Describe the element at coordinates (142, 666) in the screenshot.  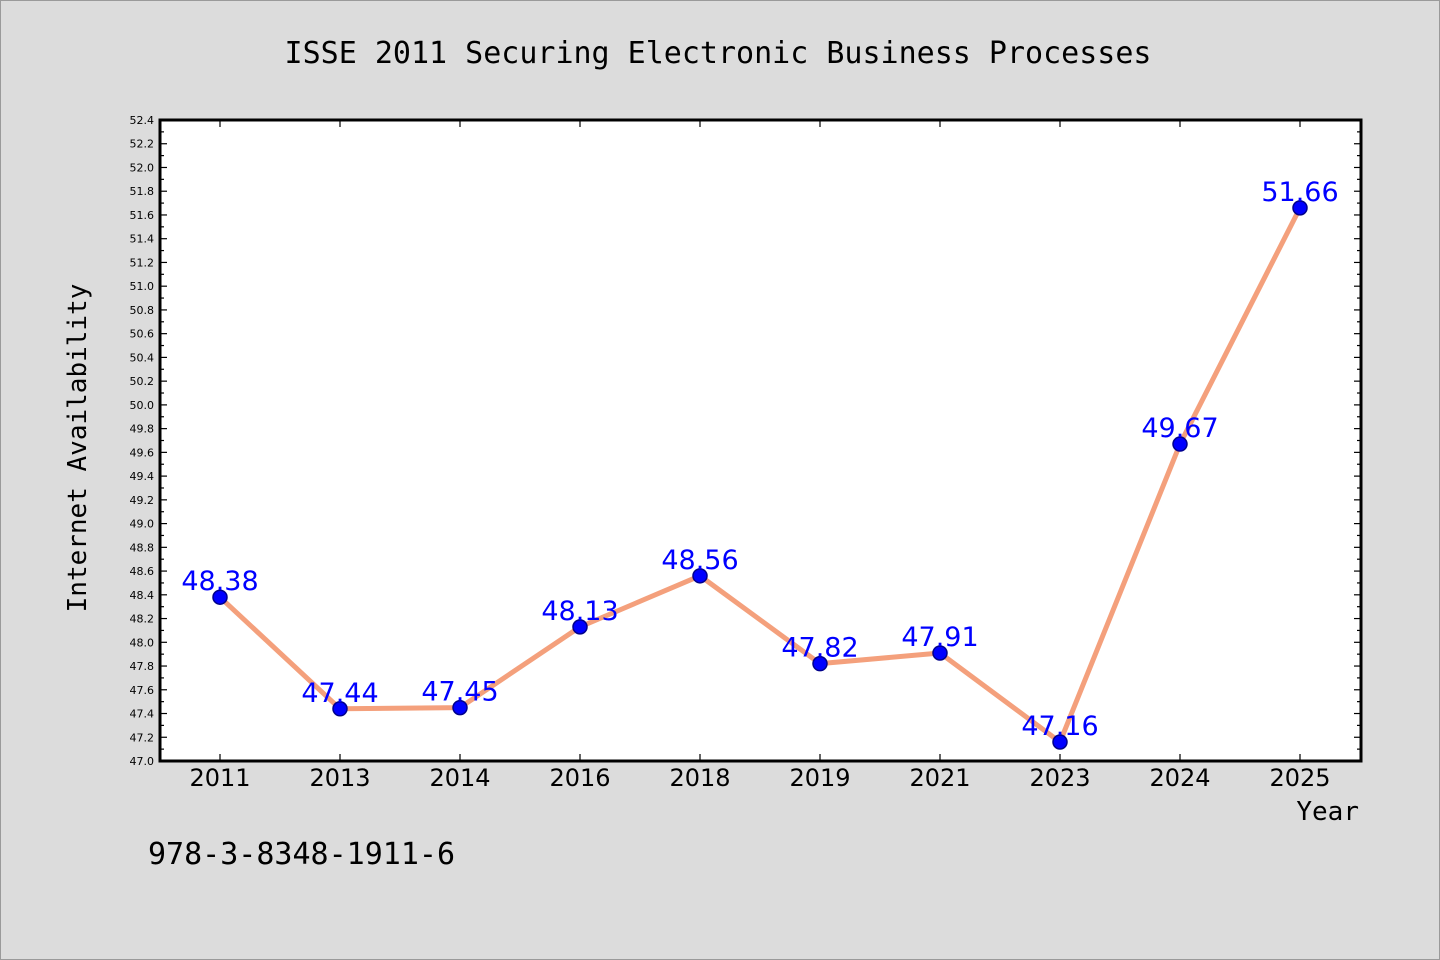
I see `y-tick-label: 47.8` at that location.